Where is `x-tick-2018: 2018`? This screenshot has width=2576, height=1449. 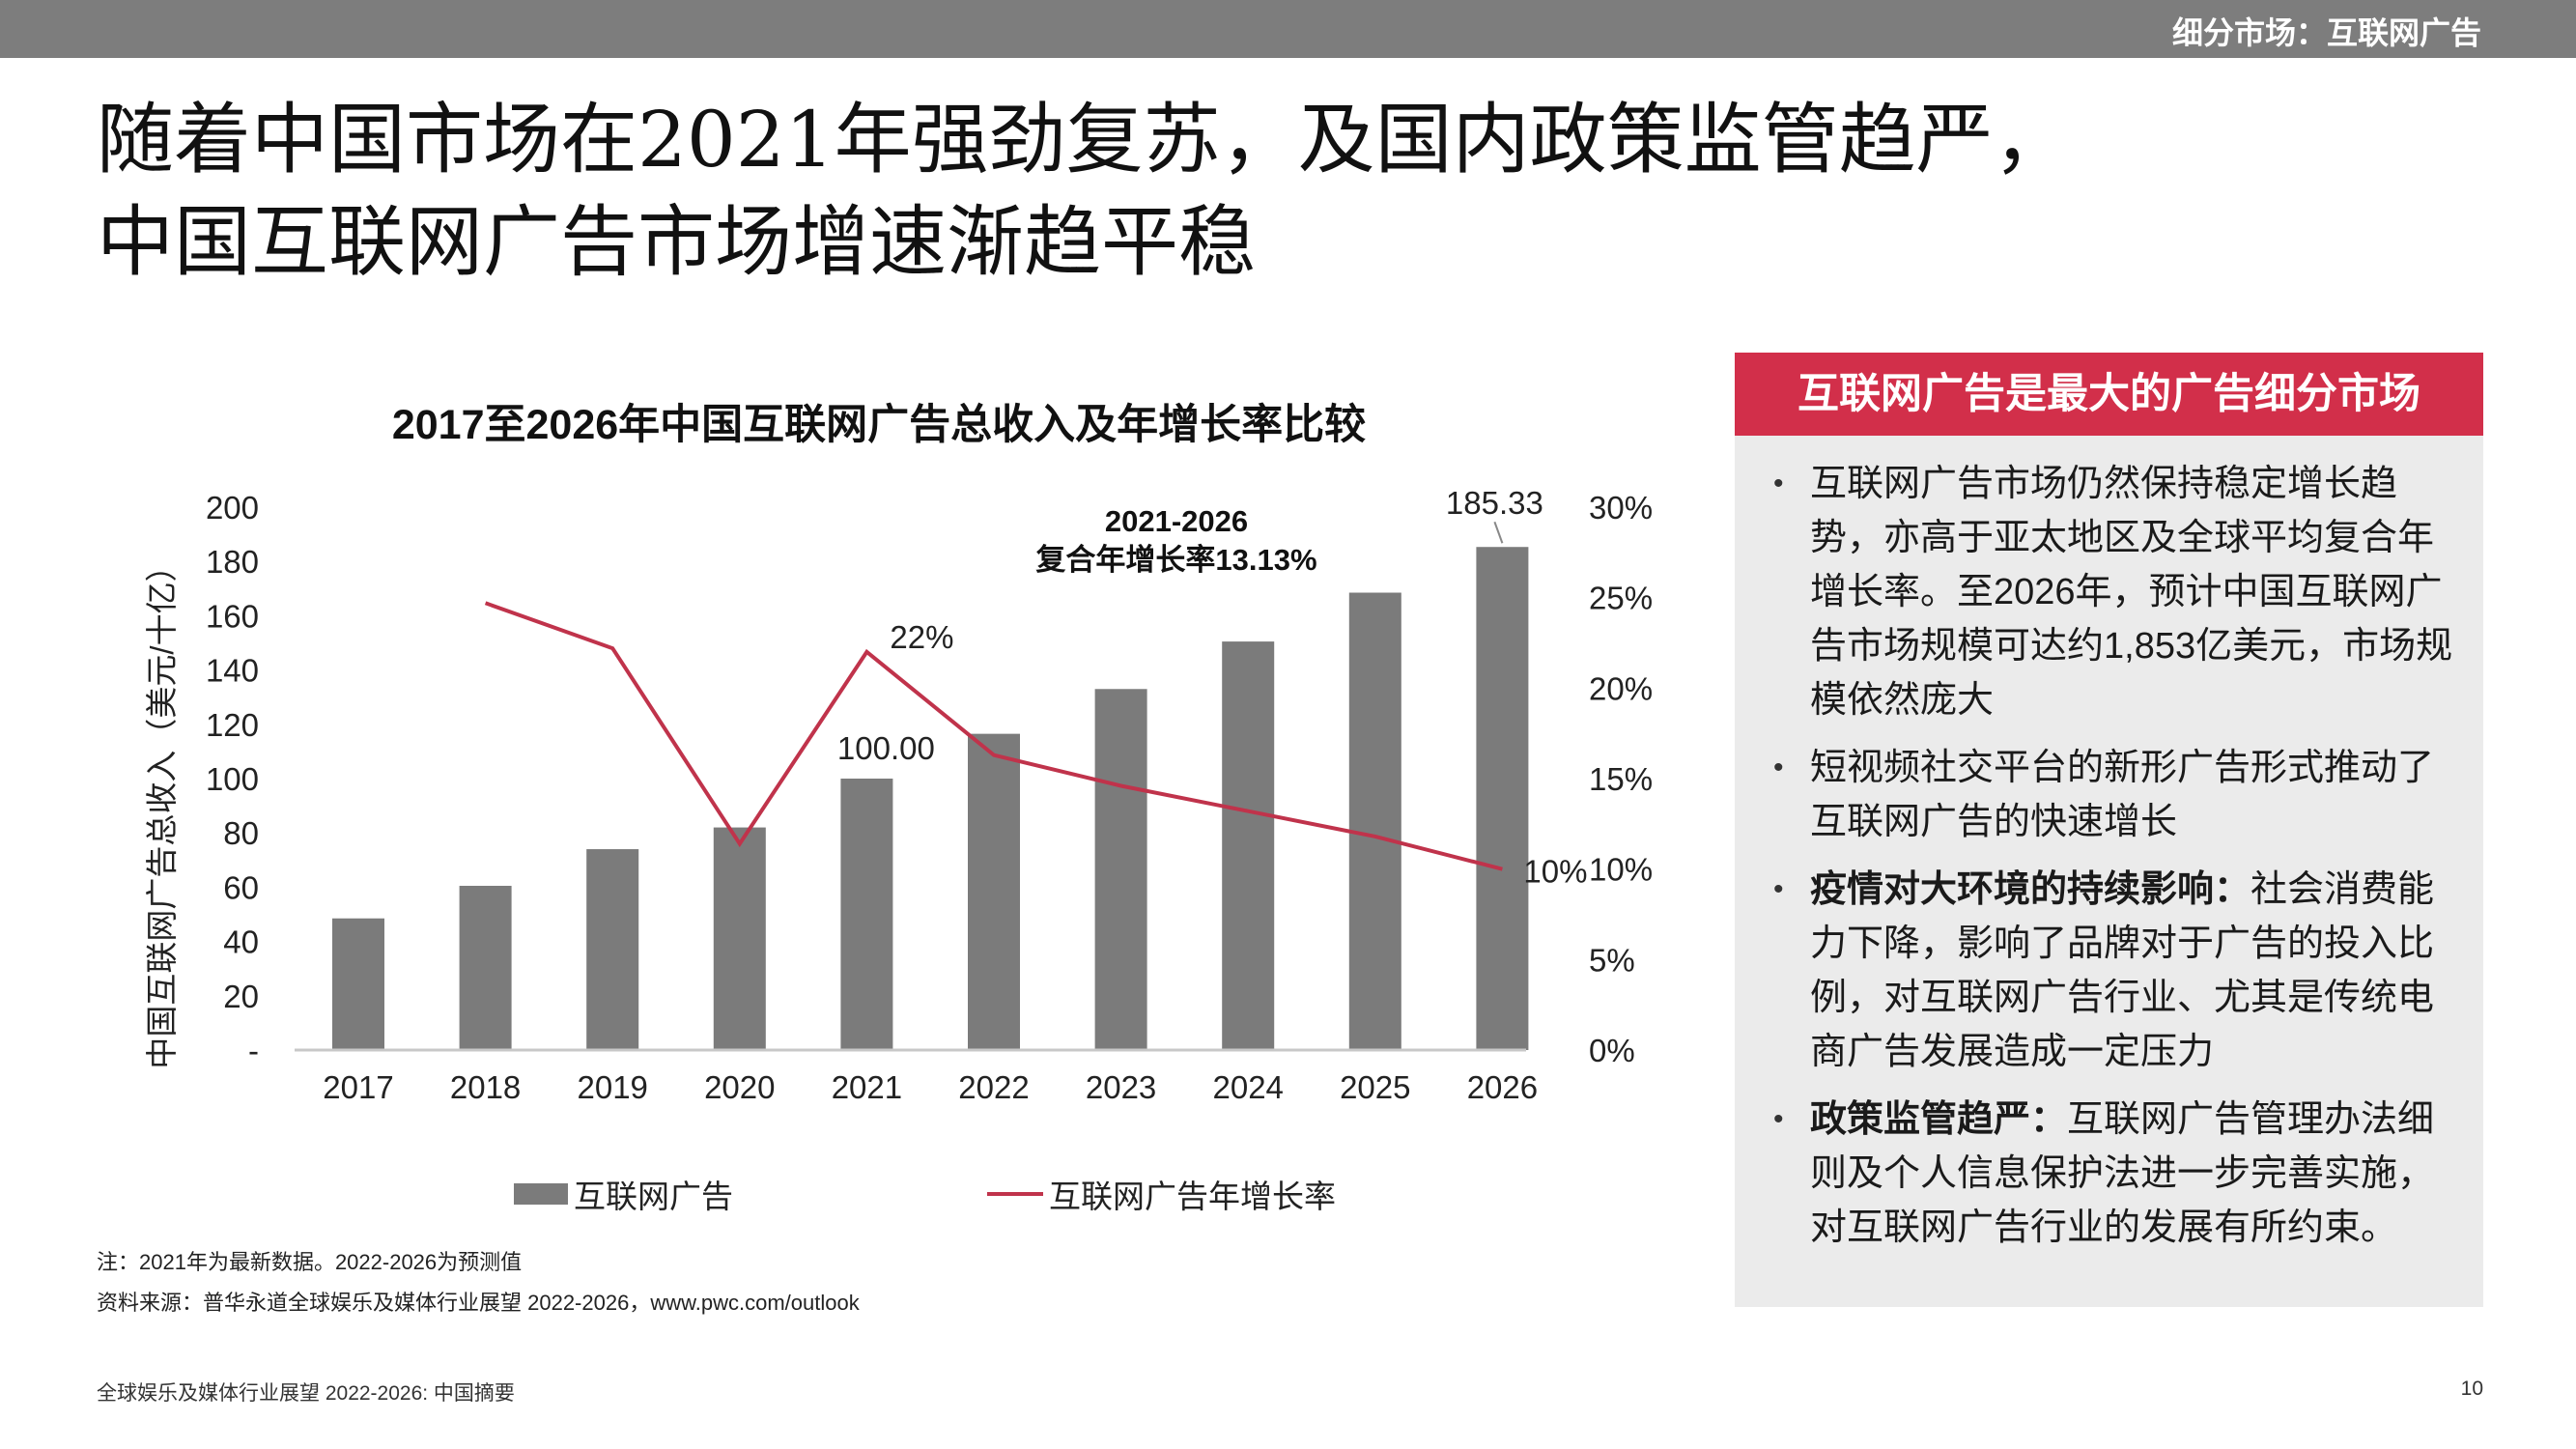
x-tick-2018: 2018 is located at coordinates (485, 1087).